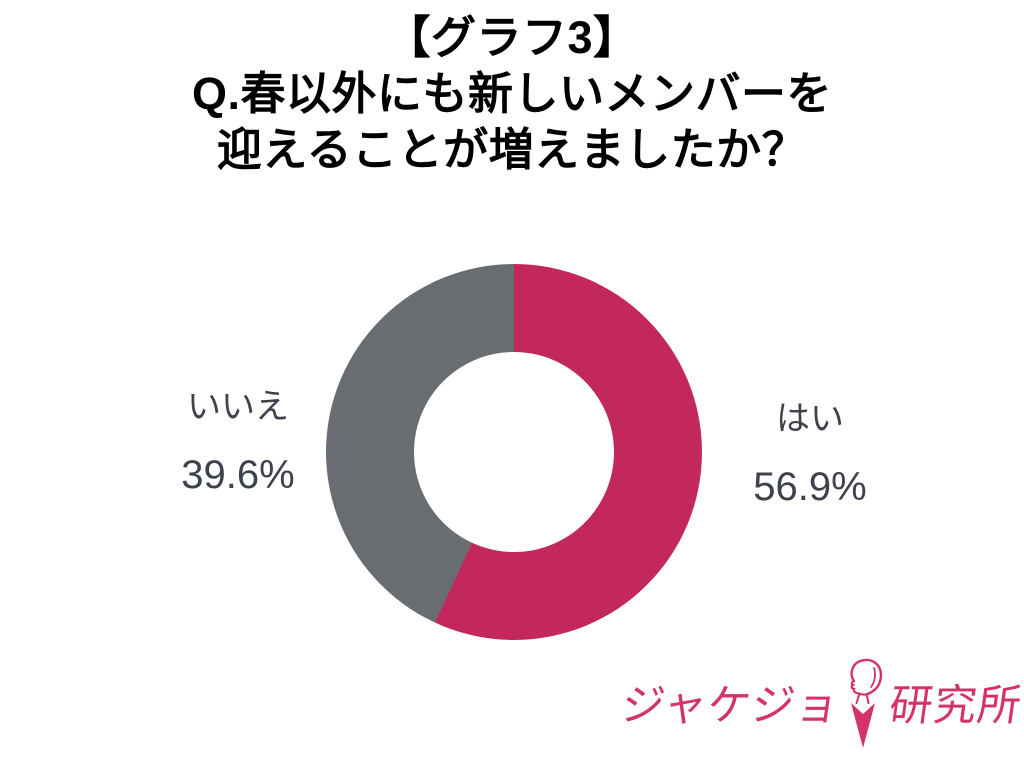 This screenshot has height=770, width=1024. I want to click on callout-yes: はい 56.9%, so click(810, 454).